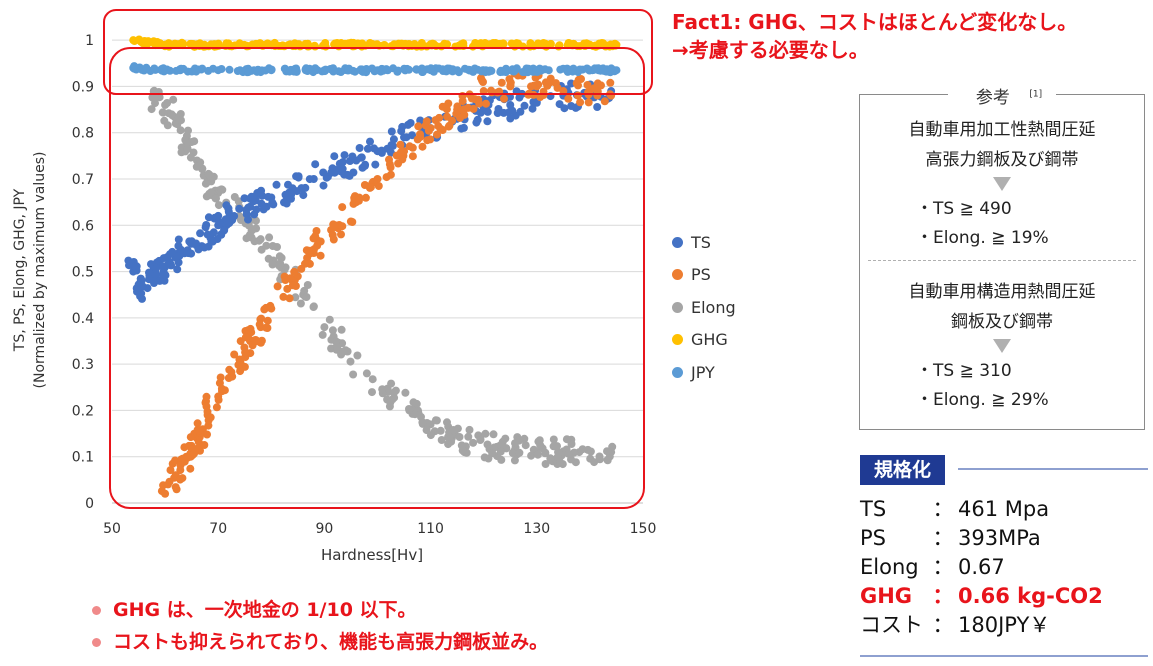 This screenshot has width=1153, height=666. I want to click on note-item: GHG は、一次地金の 1/10 以下。, so click(320, 610).